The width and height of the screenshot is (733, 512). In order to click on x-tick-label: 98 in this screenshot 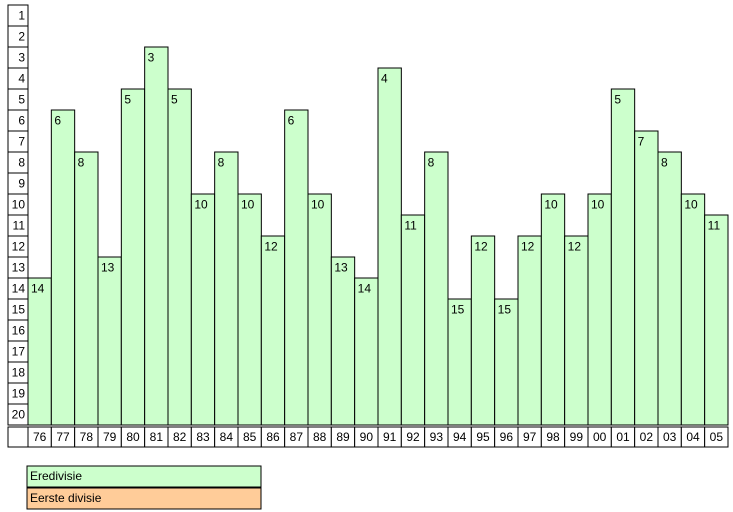, I will do `click(553, 437)`.